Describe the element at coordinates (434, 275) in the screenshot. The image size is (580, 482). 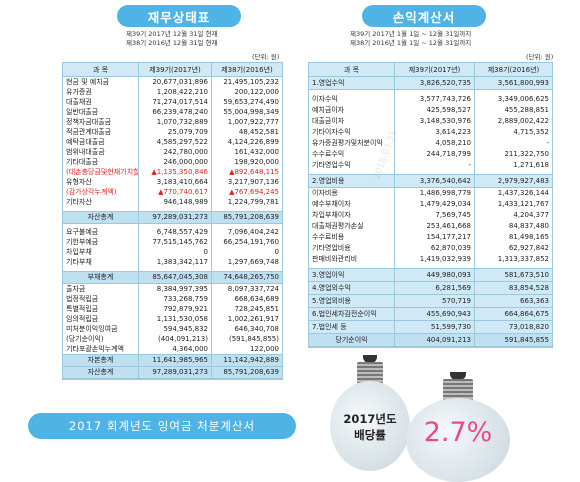
I see `value-2017-cell: 449,980,093` at that location.